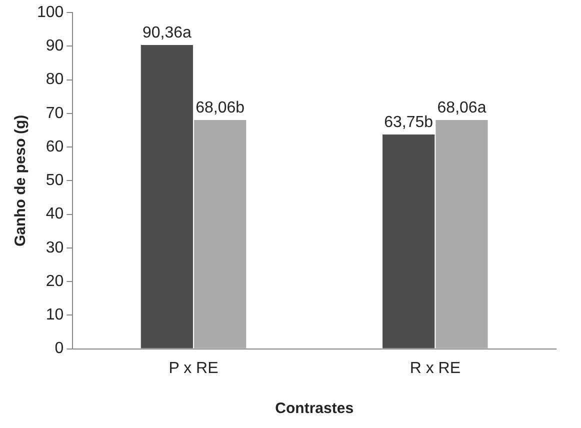 The width and height of the screenshot is (581, 428). What do you see at coordinates (435, 368) in the screenshot?
I see `x-tick-label: R x RE` at bounding box center [435, 368].